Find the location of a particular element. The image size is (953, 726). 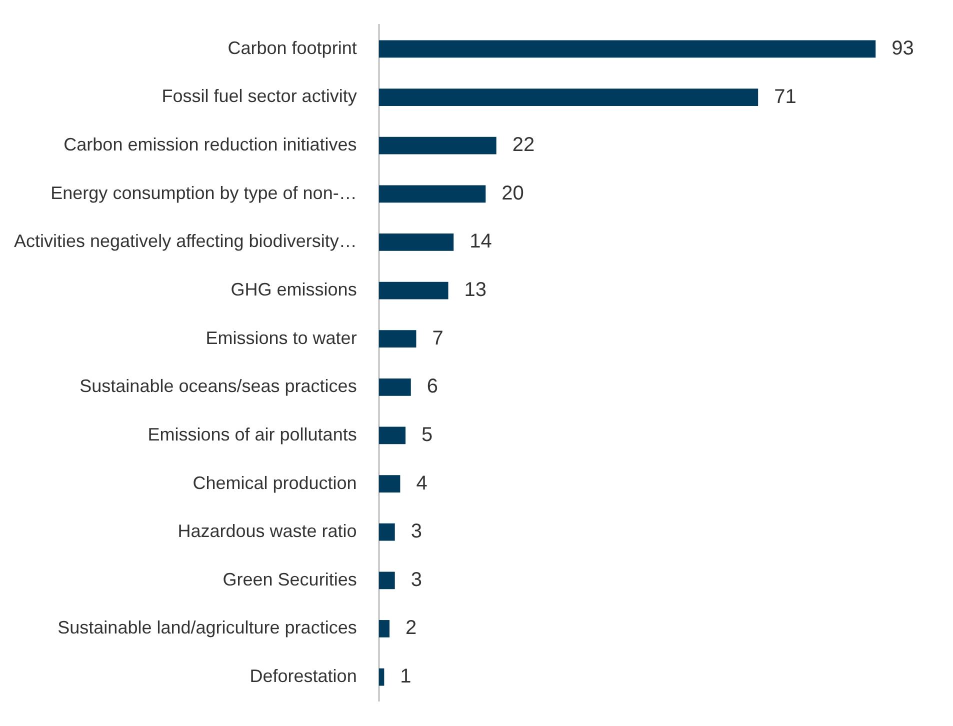

y-tick-label: Deforestation is located at coordinates (303, 676).